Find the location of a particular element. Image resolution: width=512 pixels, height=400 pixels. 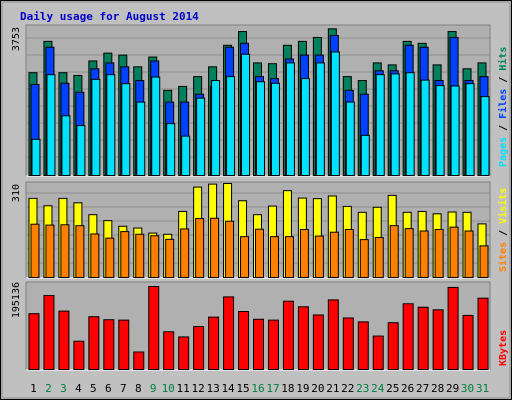

day-label: 4 is located at coordinates (78, 388).